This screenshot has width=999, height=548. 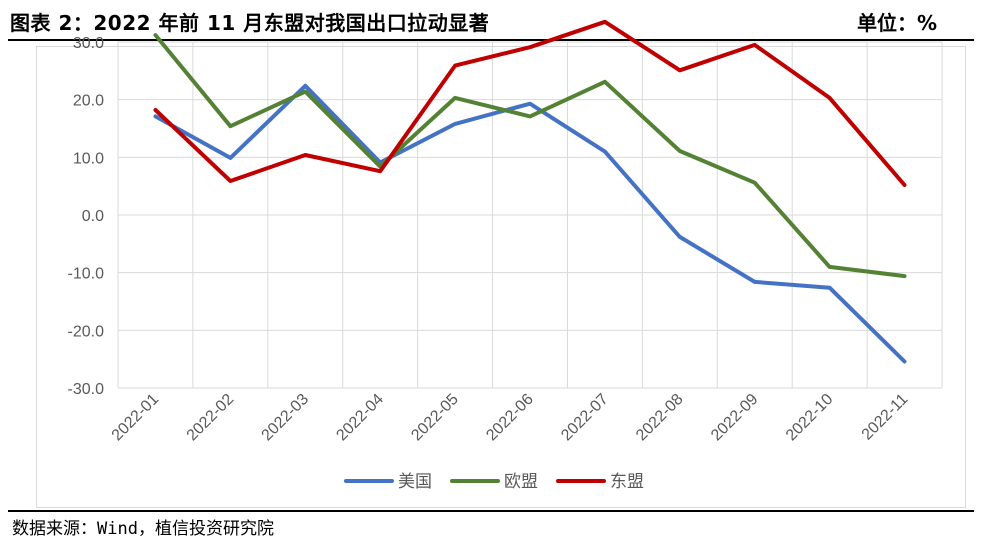 I want to click on x-tick-label: 2022-08, so click(x=660, y=418).